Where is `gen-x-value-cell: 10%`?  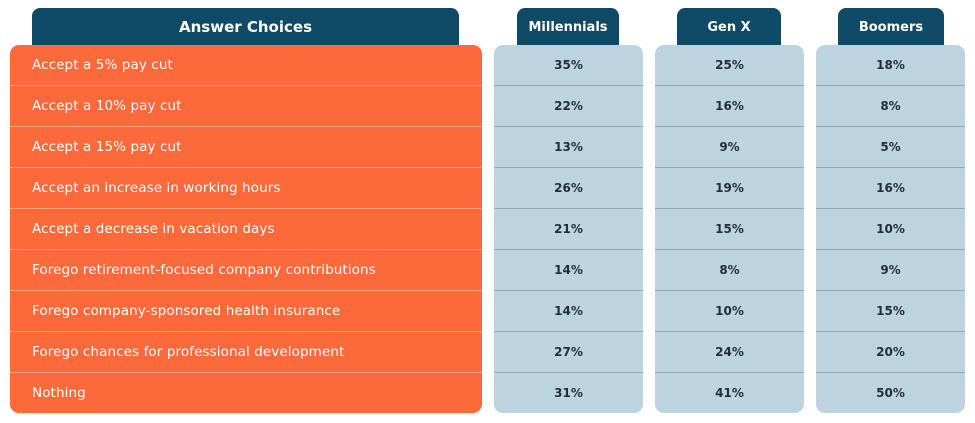 gen-x-value-cell: 10% is located at coordinates (729, 311).